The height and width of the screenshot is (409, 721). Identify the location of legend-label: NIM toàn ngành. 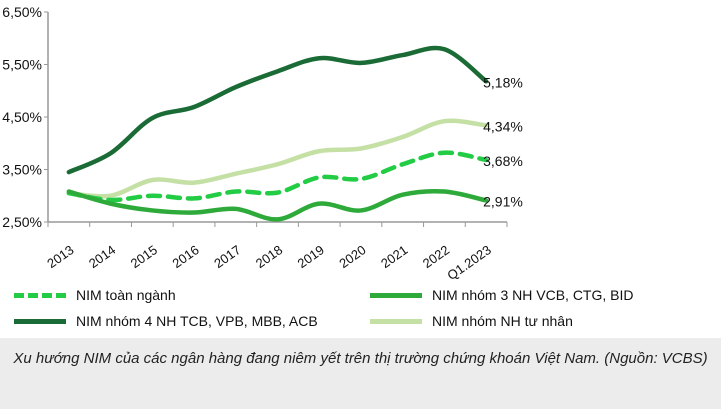
(126, 295).